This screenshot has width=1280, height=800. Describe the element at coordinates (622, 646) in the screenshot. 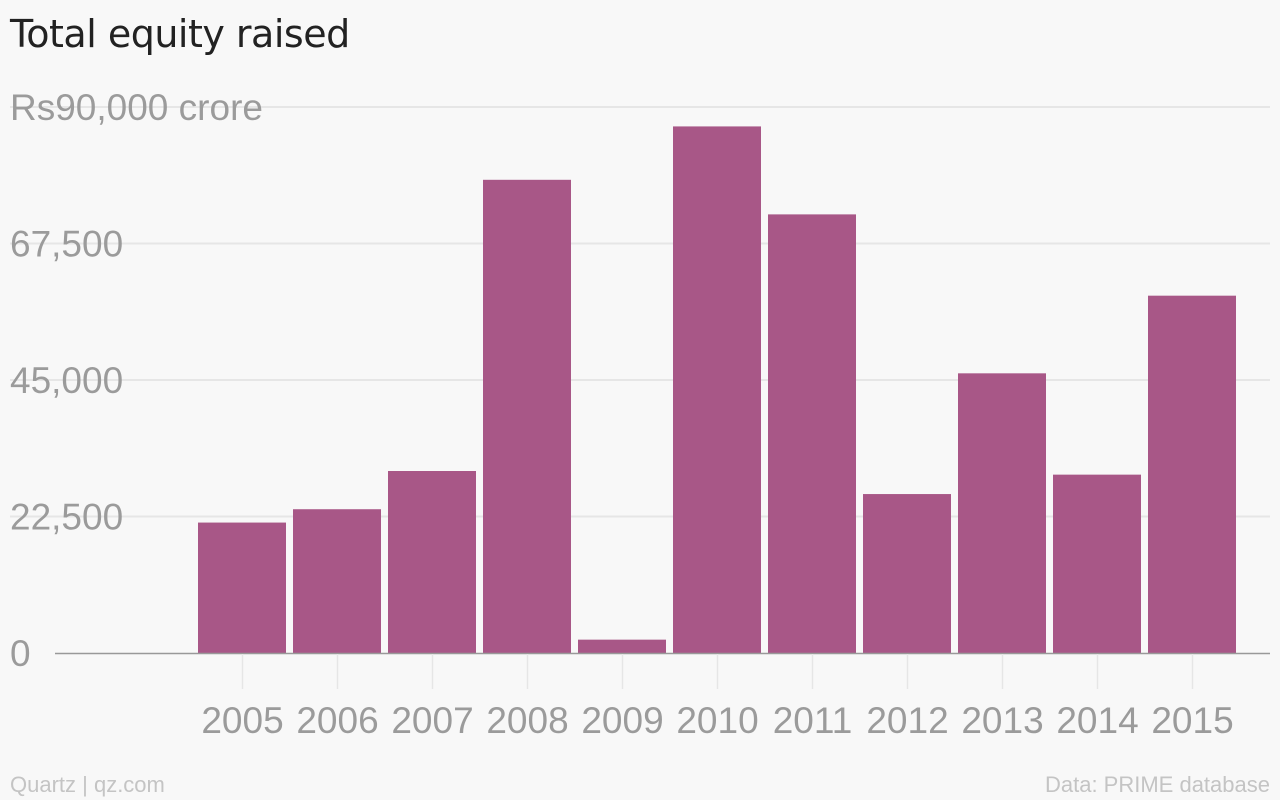

I see `bar-2009` at that location.